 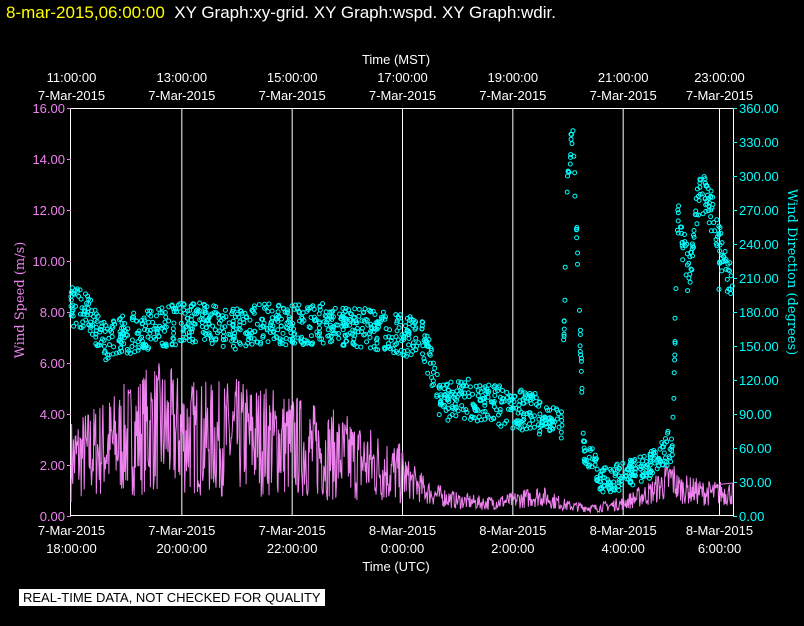 I want to click on top-tick-time: 11:00:00, so click(x=72, y=77).